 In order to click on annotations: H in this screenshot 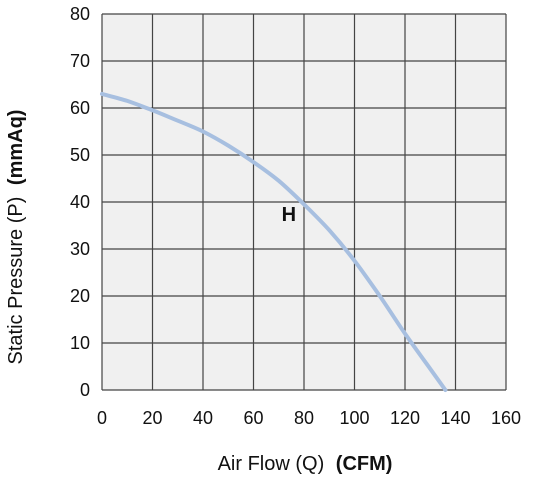, I will do `click(289, 215)`.